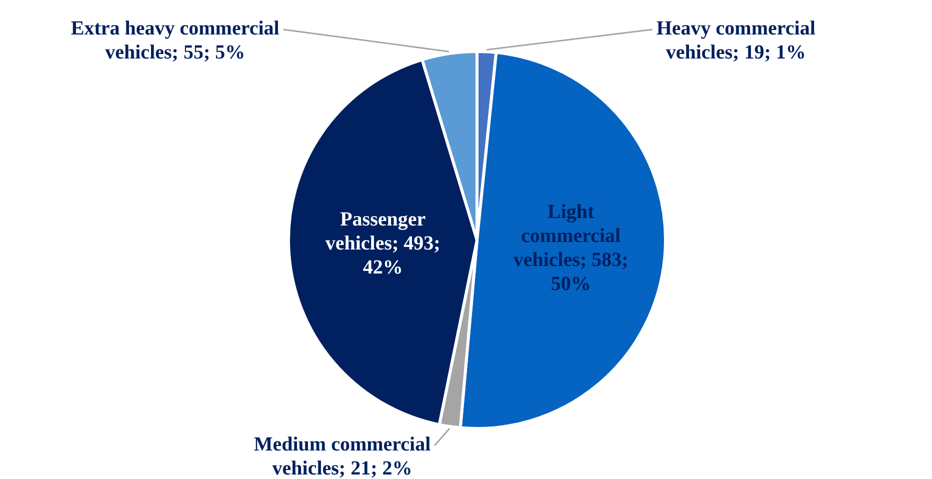 The width and height of the screenshot is (932, 479). I want to click on slice-label: Passenger vehicles; 493; 42%, so click(382, 243).